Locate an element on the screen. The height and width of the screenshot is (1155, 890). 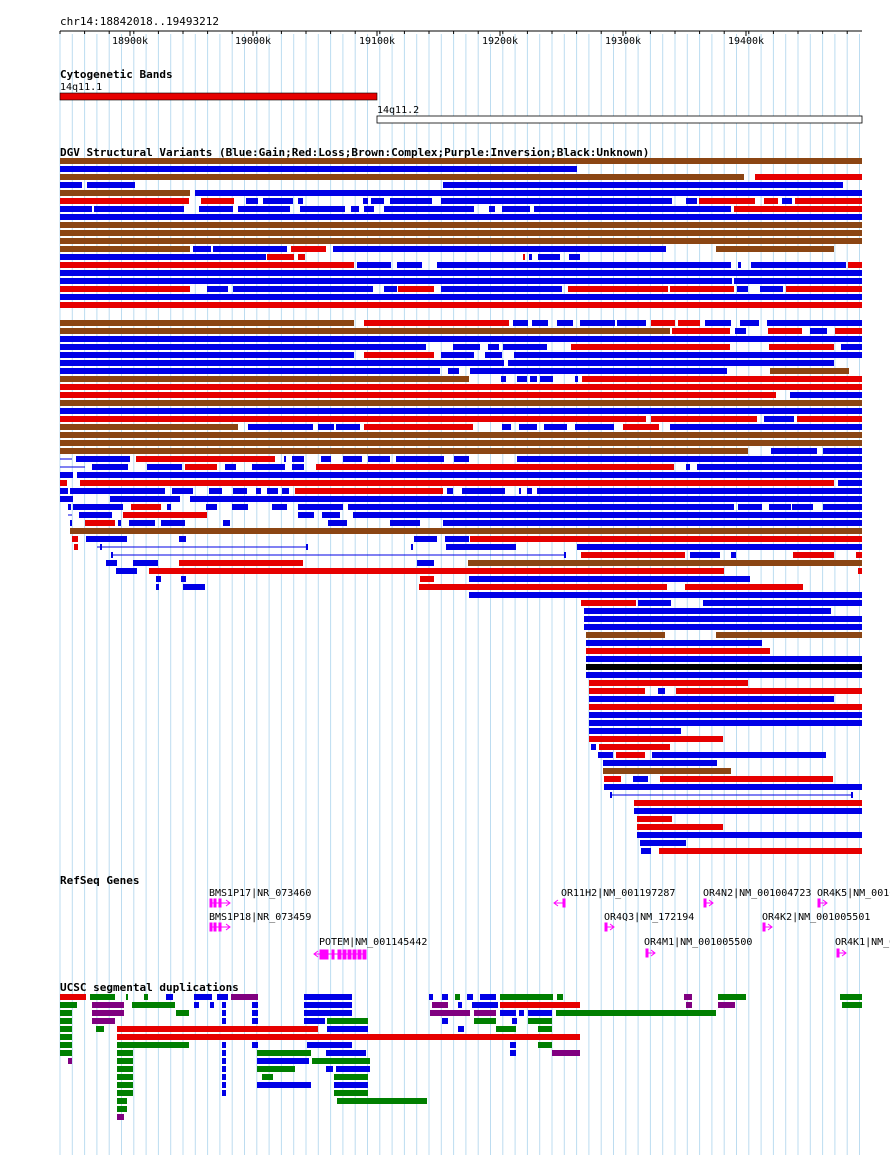
gene-or4k5 is located at coordinates (822, 903).